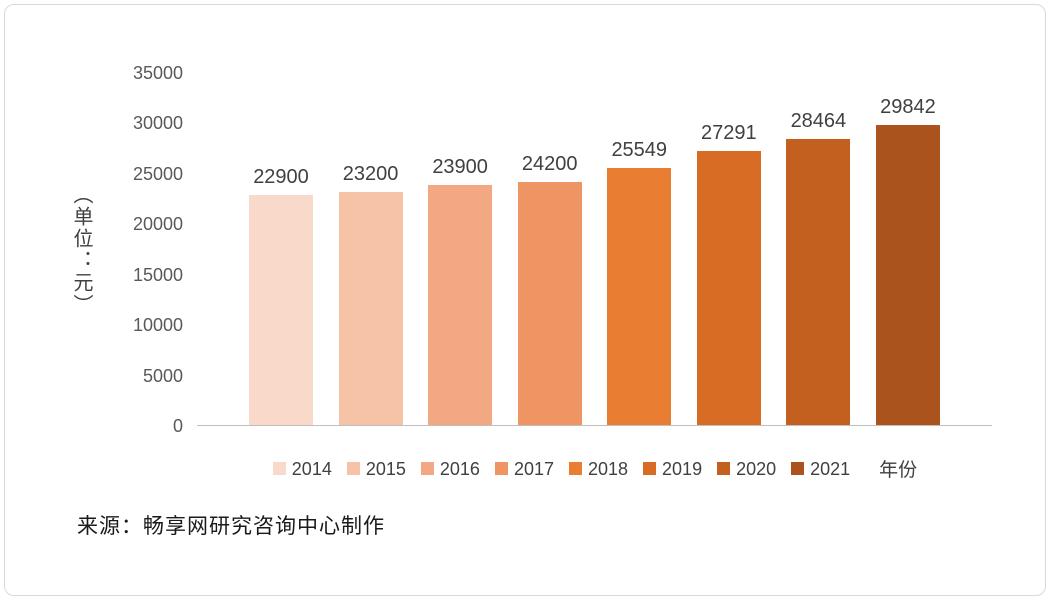 The image size is (1050, 600). Describe the element at coordinates (682, 468) in the screenshot. I see `legend-label: 2019` at that location.